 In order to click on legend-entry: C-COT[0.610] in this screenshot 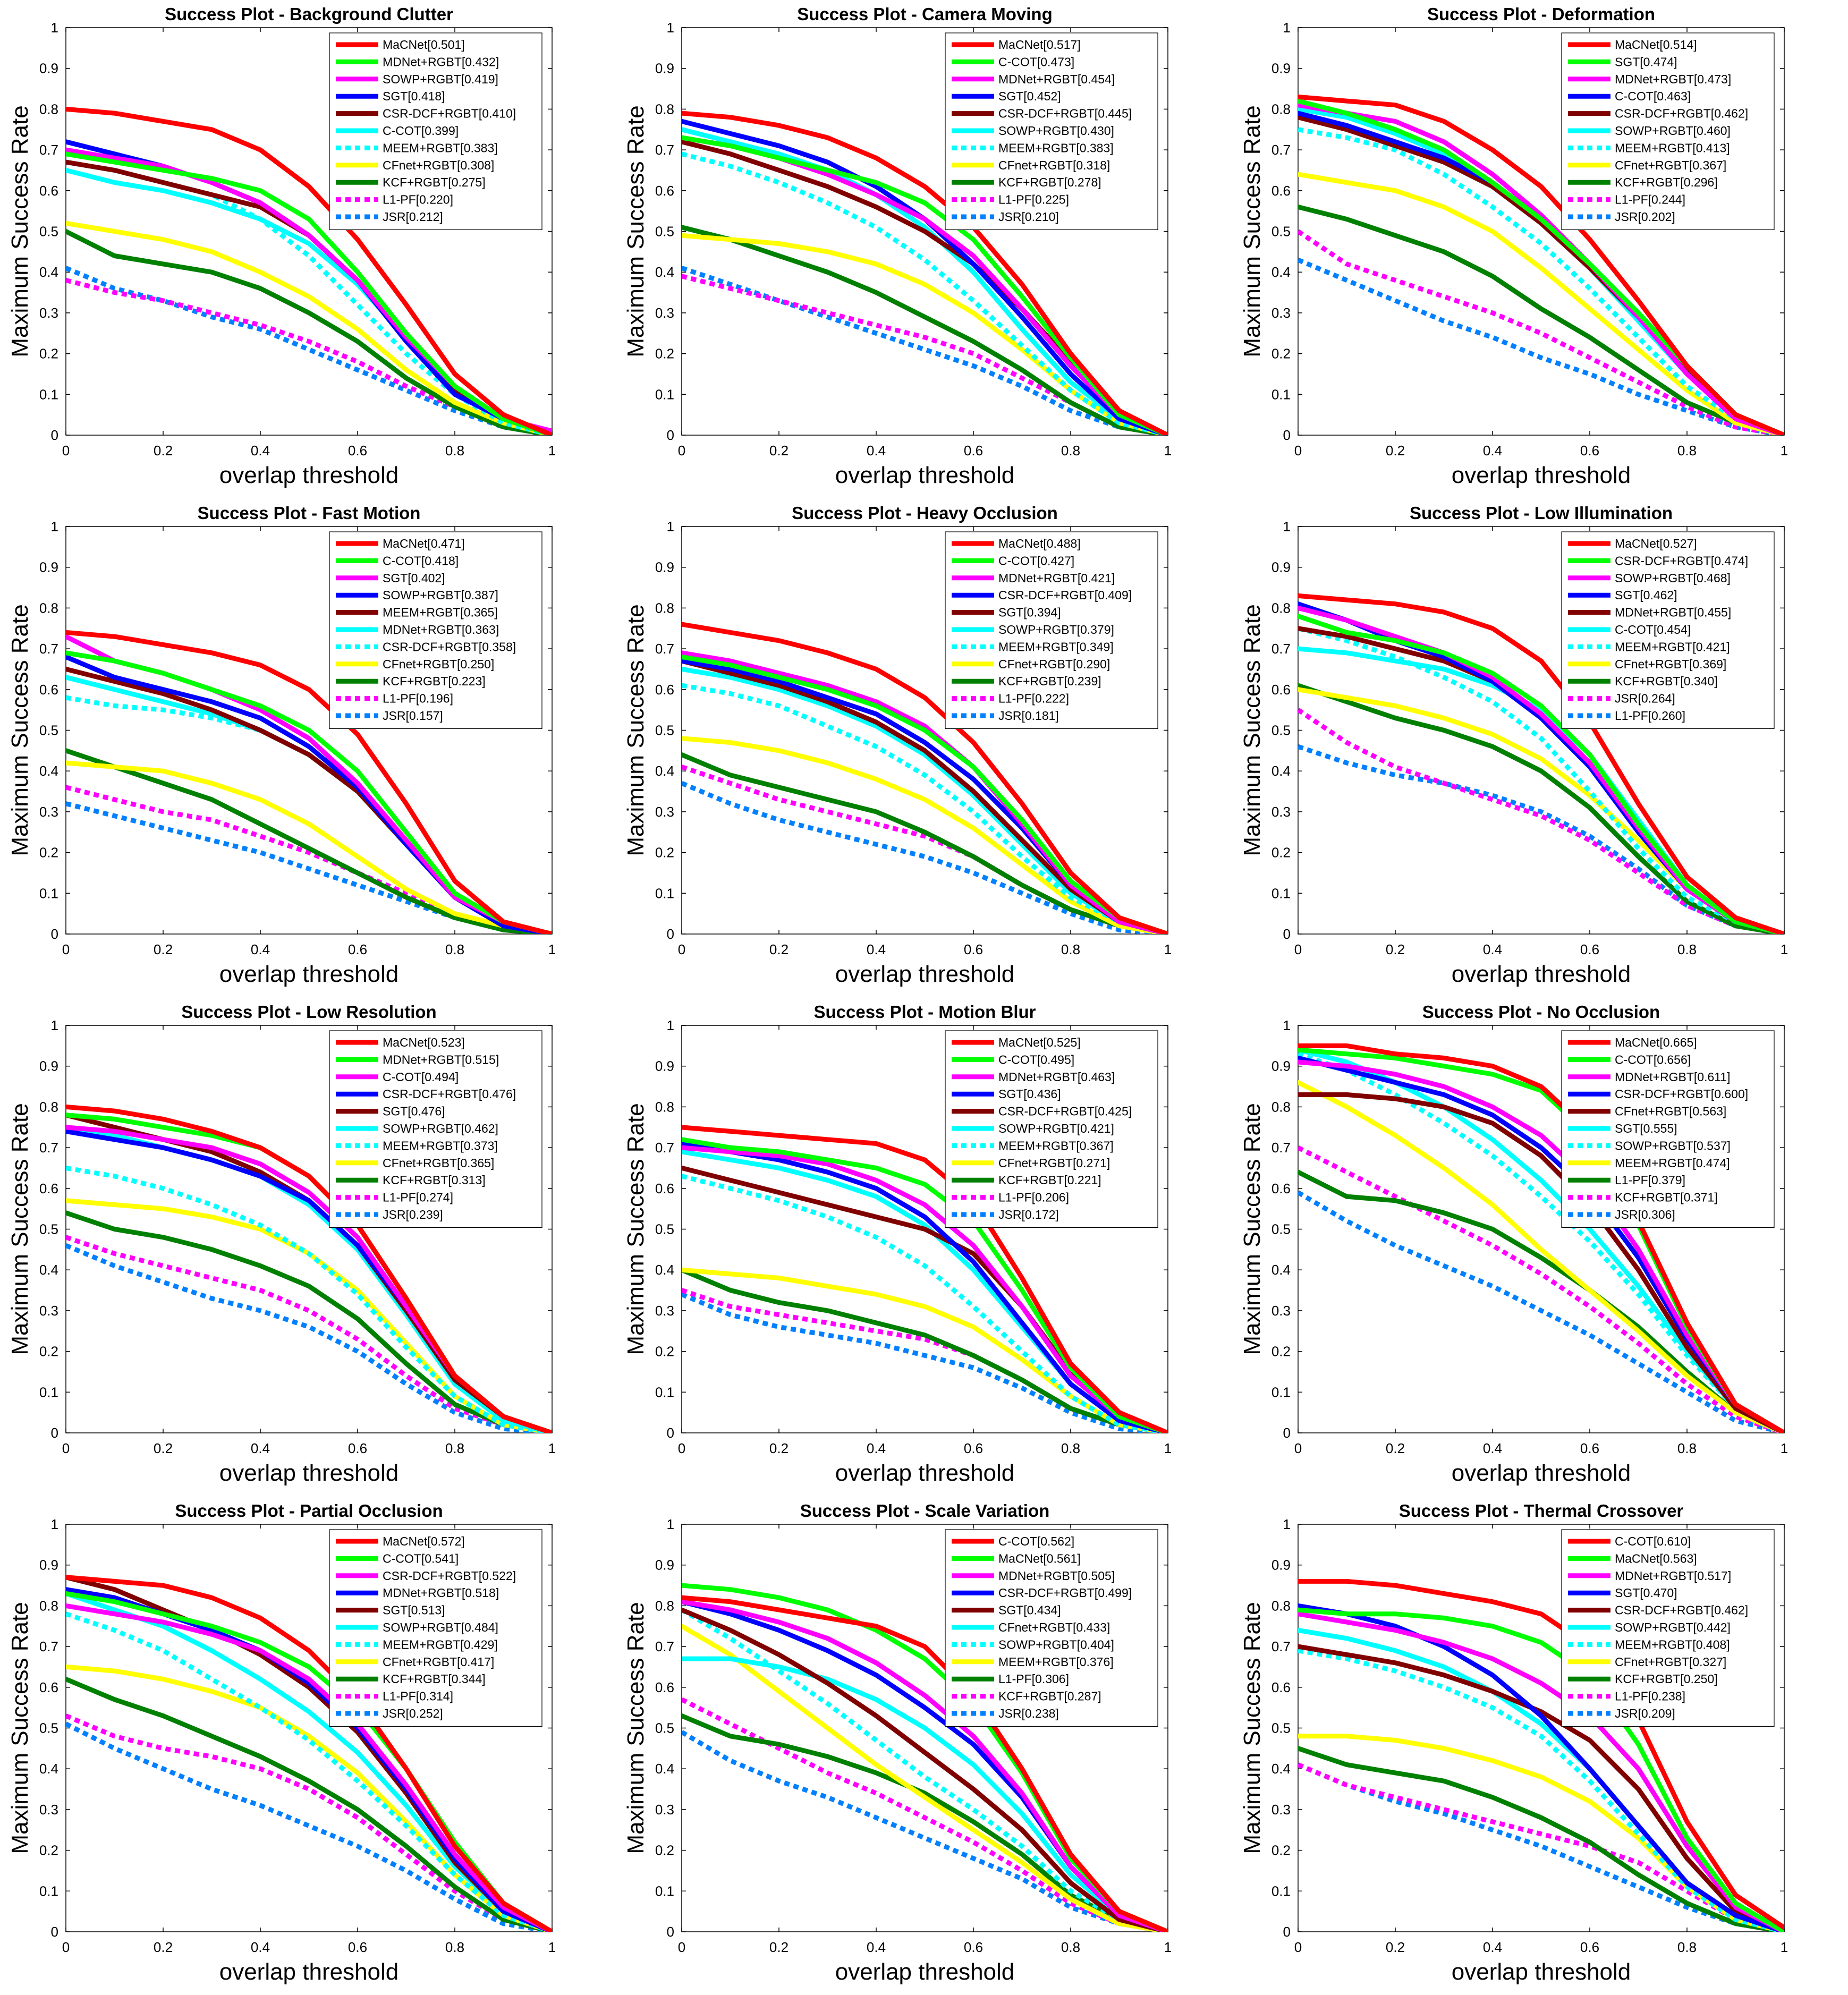, I will do `click(1653, 1541)`.